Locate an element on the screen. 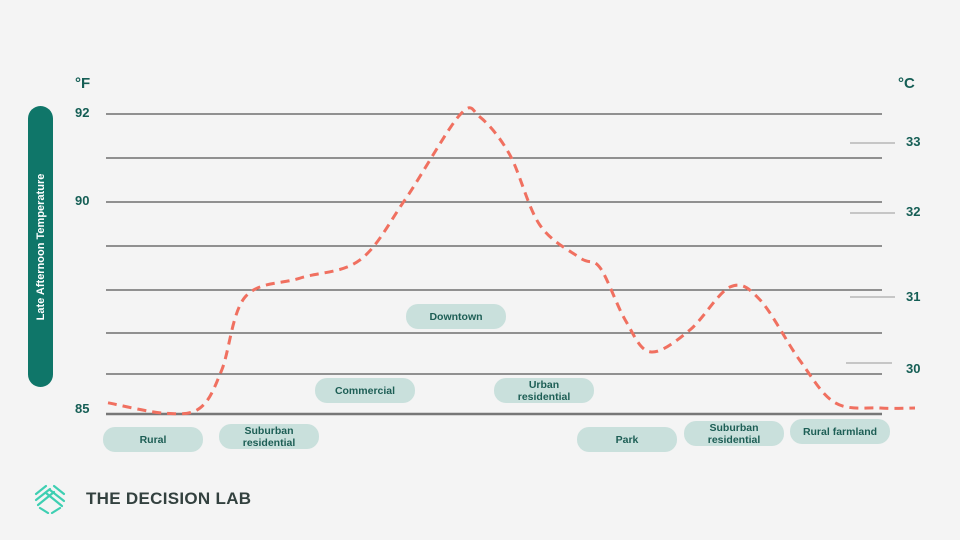 Image resolution: width=960 pixels, height=540 pixels. left-tick-label: 92 is located at coordinates (82, 112).